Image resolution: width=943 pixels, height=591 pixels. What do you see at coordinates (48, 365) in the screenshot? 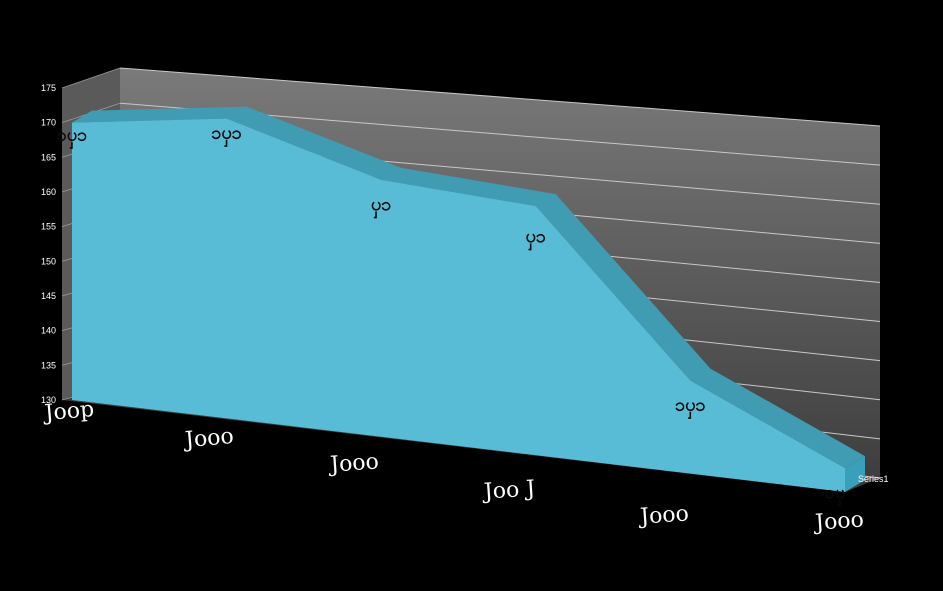
I see `y-tick-label: 135` at bounding box center [48, 365].